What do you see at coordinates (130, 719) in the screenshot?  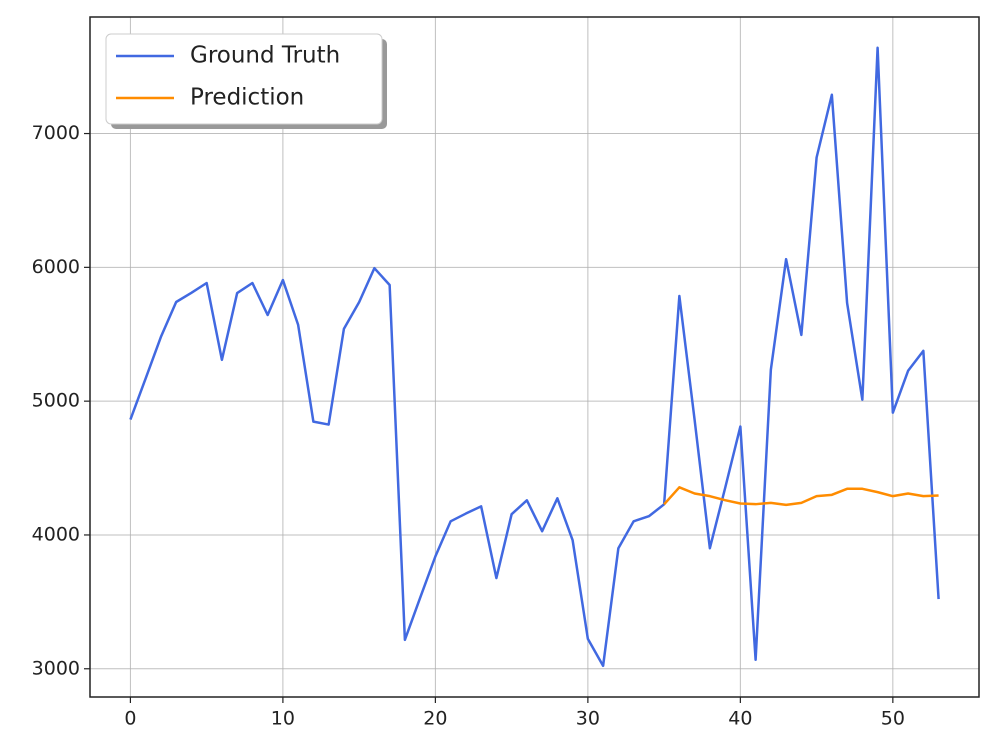 I see `x-tick-label: 0` at bounding box center [130, 719].